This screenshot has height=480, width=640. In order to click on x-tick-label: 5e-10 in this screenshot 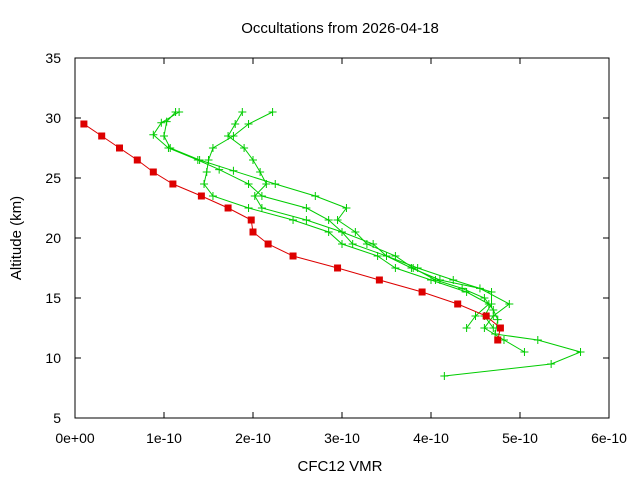, I will do `click(520, 438)`.